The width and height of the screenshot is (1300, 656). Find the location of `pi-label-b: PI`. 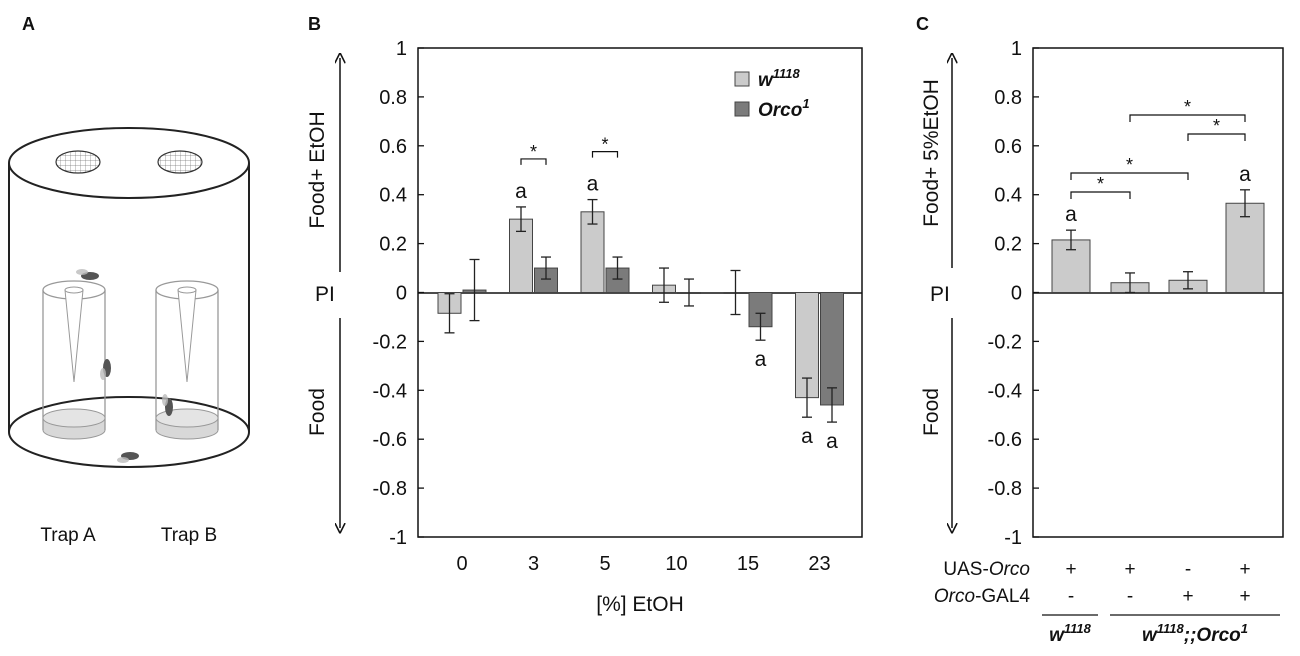

pi-label-b: PI is located at coordinates (325, 294).